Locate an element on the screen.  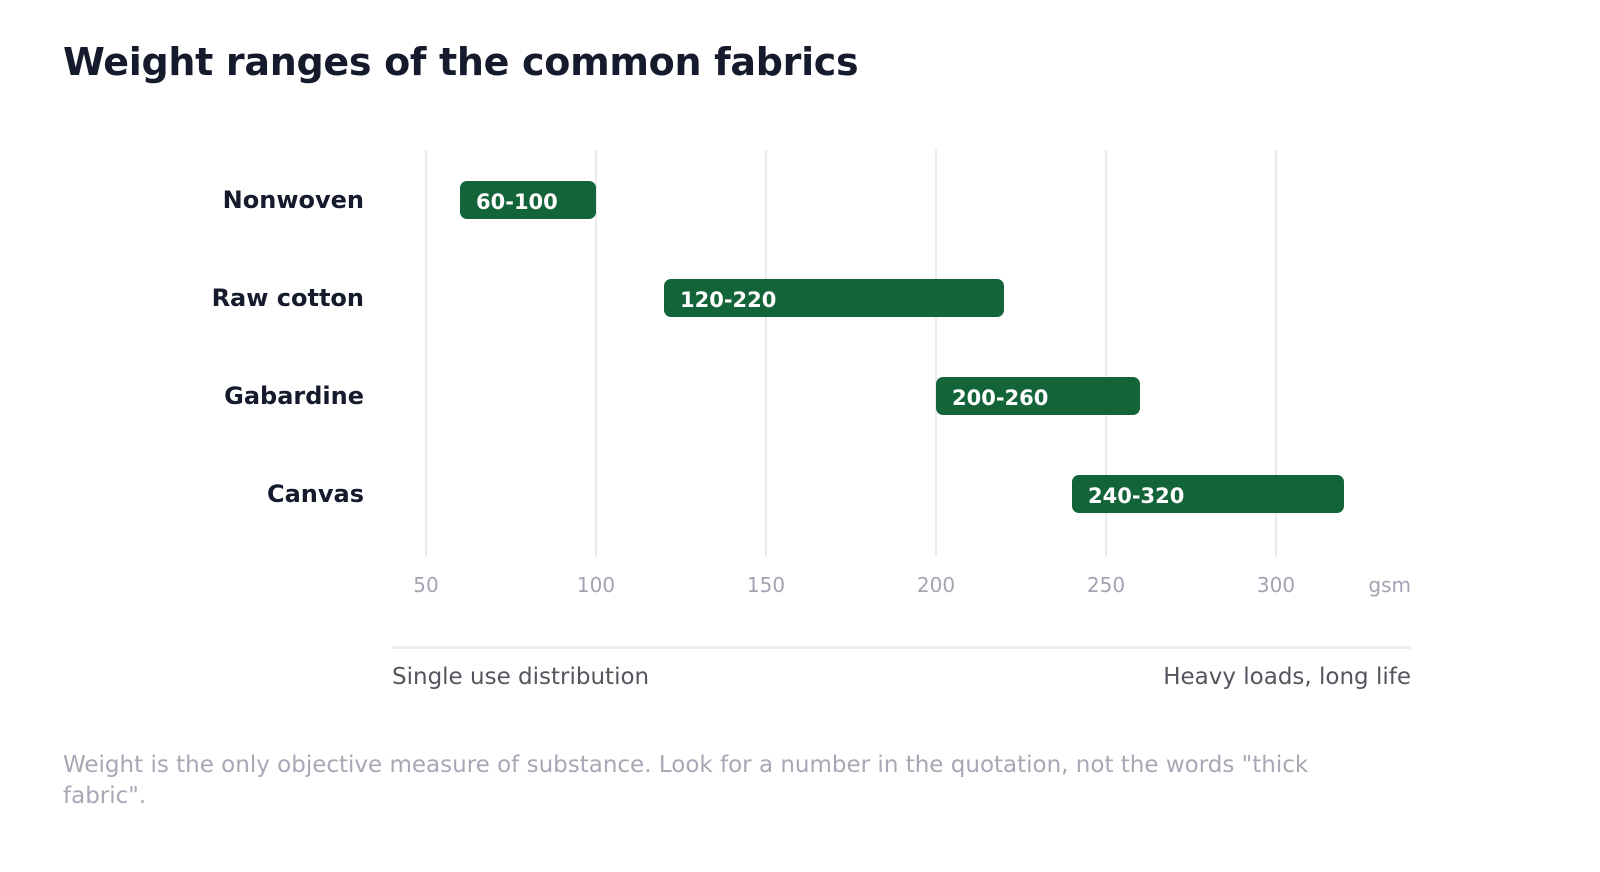
x-axis-ticks: 50 100 150 200 250 300 gsm is located at coordinates (912, 585).